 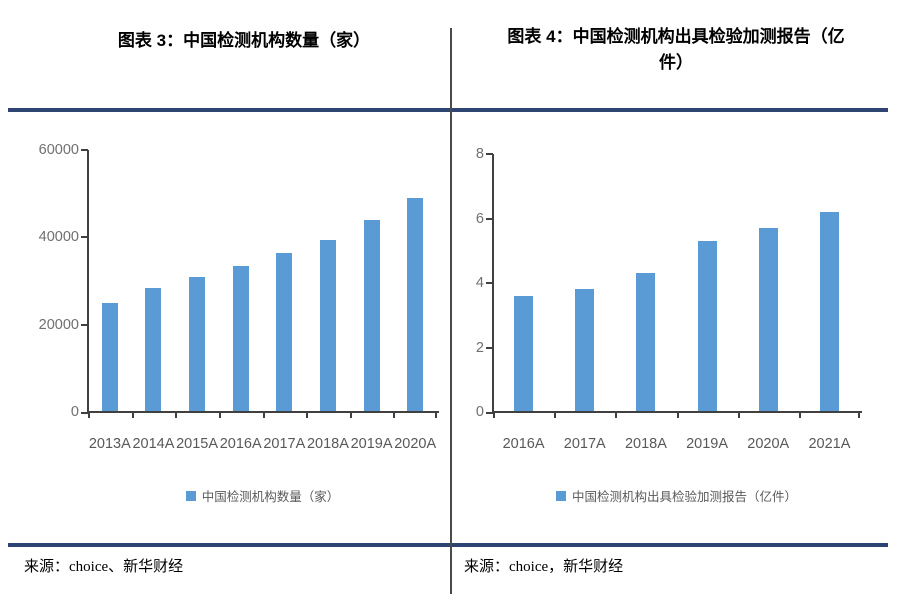 I want to click on source-note: 来源：choice，新华财经, so click(x=544, y=567).